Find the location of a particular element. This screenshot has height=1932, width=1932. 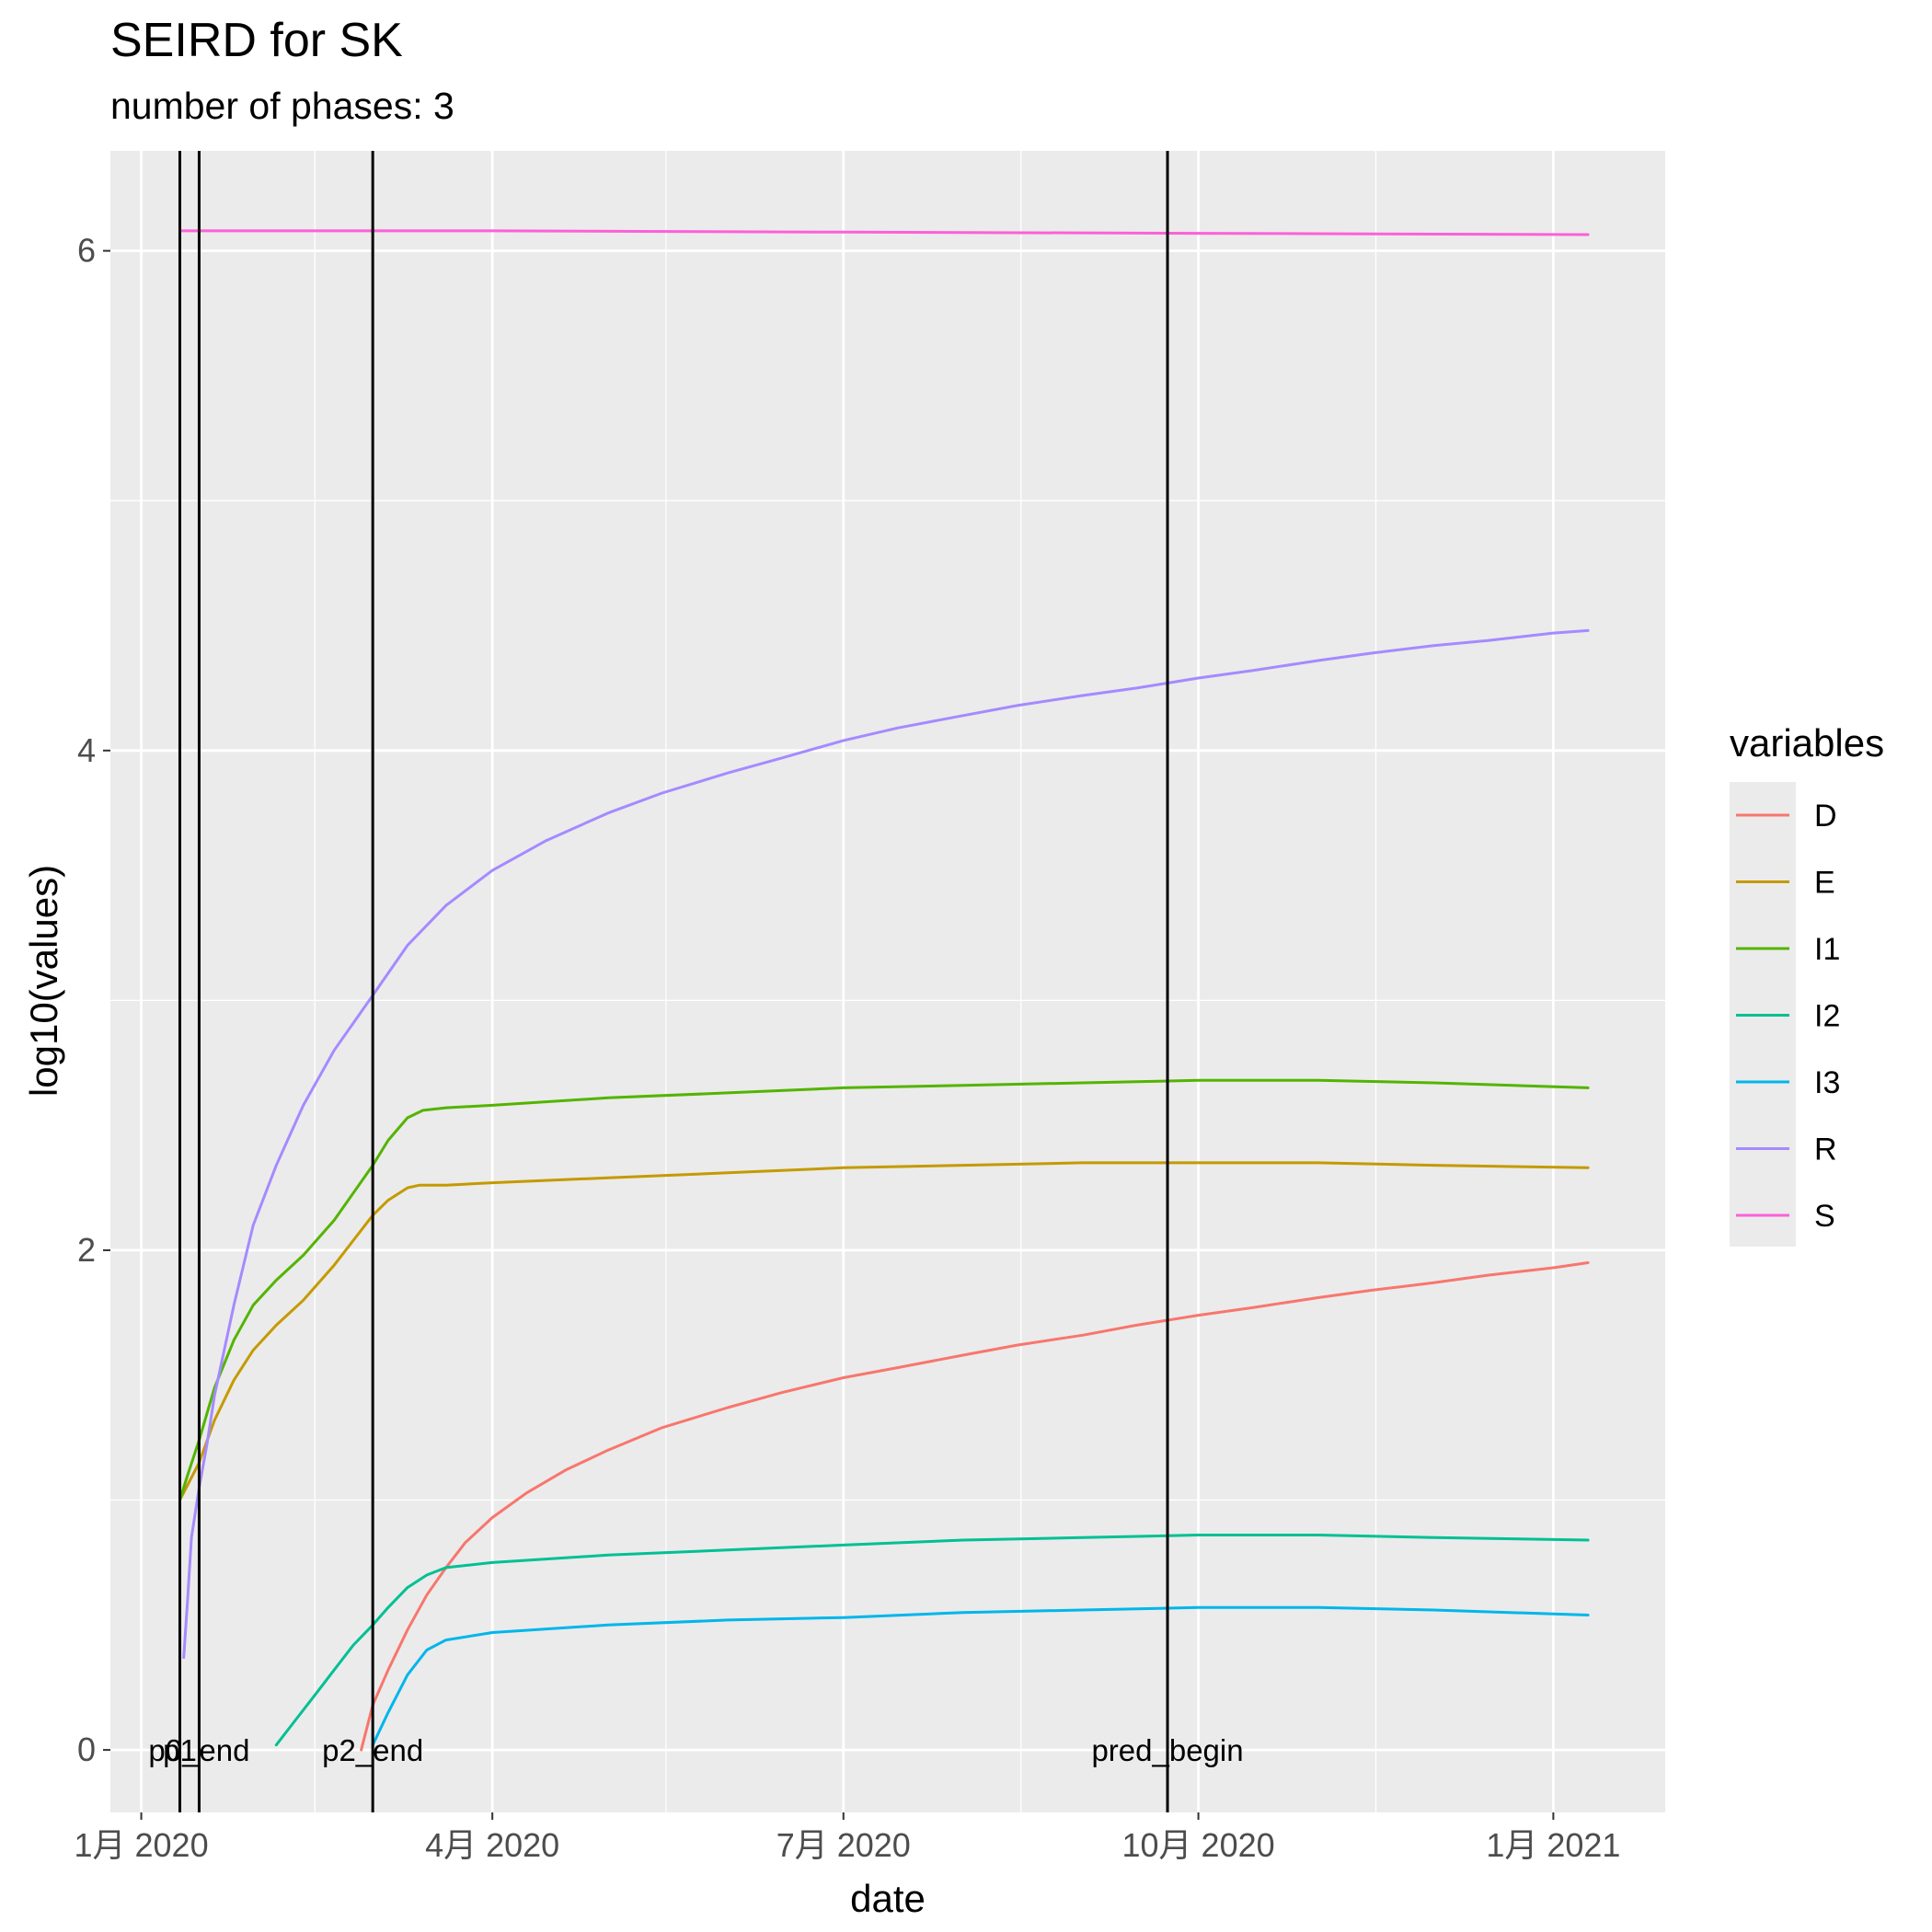

y-tick-label: 2 is located at coordinates (86, 1250).